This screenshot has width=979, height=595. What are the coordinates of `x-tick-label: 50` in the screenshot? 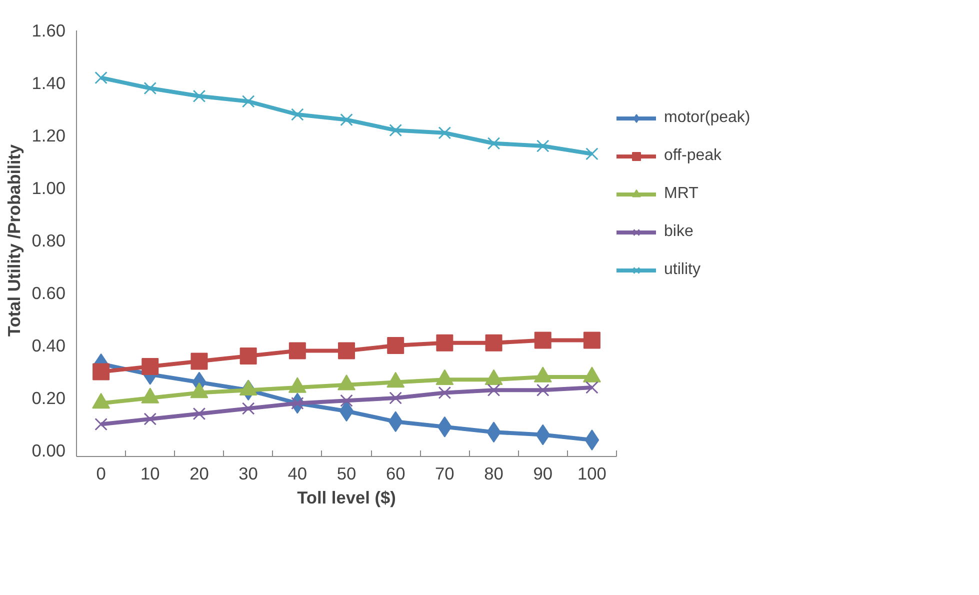 It's located at (346, 474).